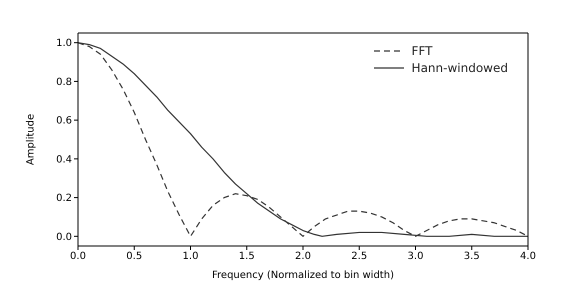 This screenshot has width=576, height=288. Describe the element at coordinates (422, 51) in the screenshot. I see `legend-label: FFT` at that location.